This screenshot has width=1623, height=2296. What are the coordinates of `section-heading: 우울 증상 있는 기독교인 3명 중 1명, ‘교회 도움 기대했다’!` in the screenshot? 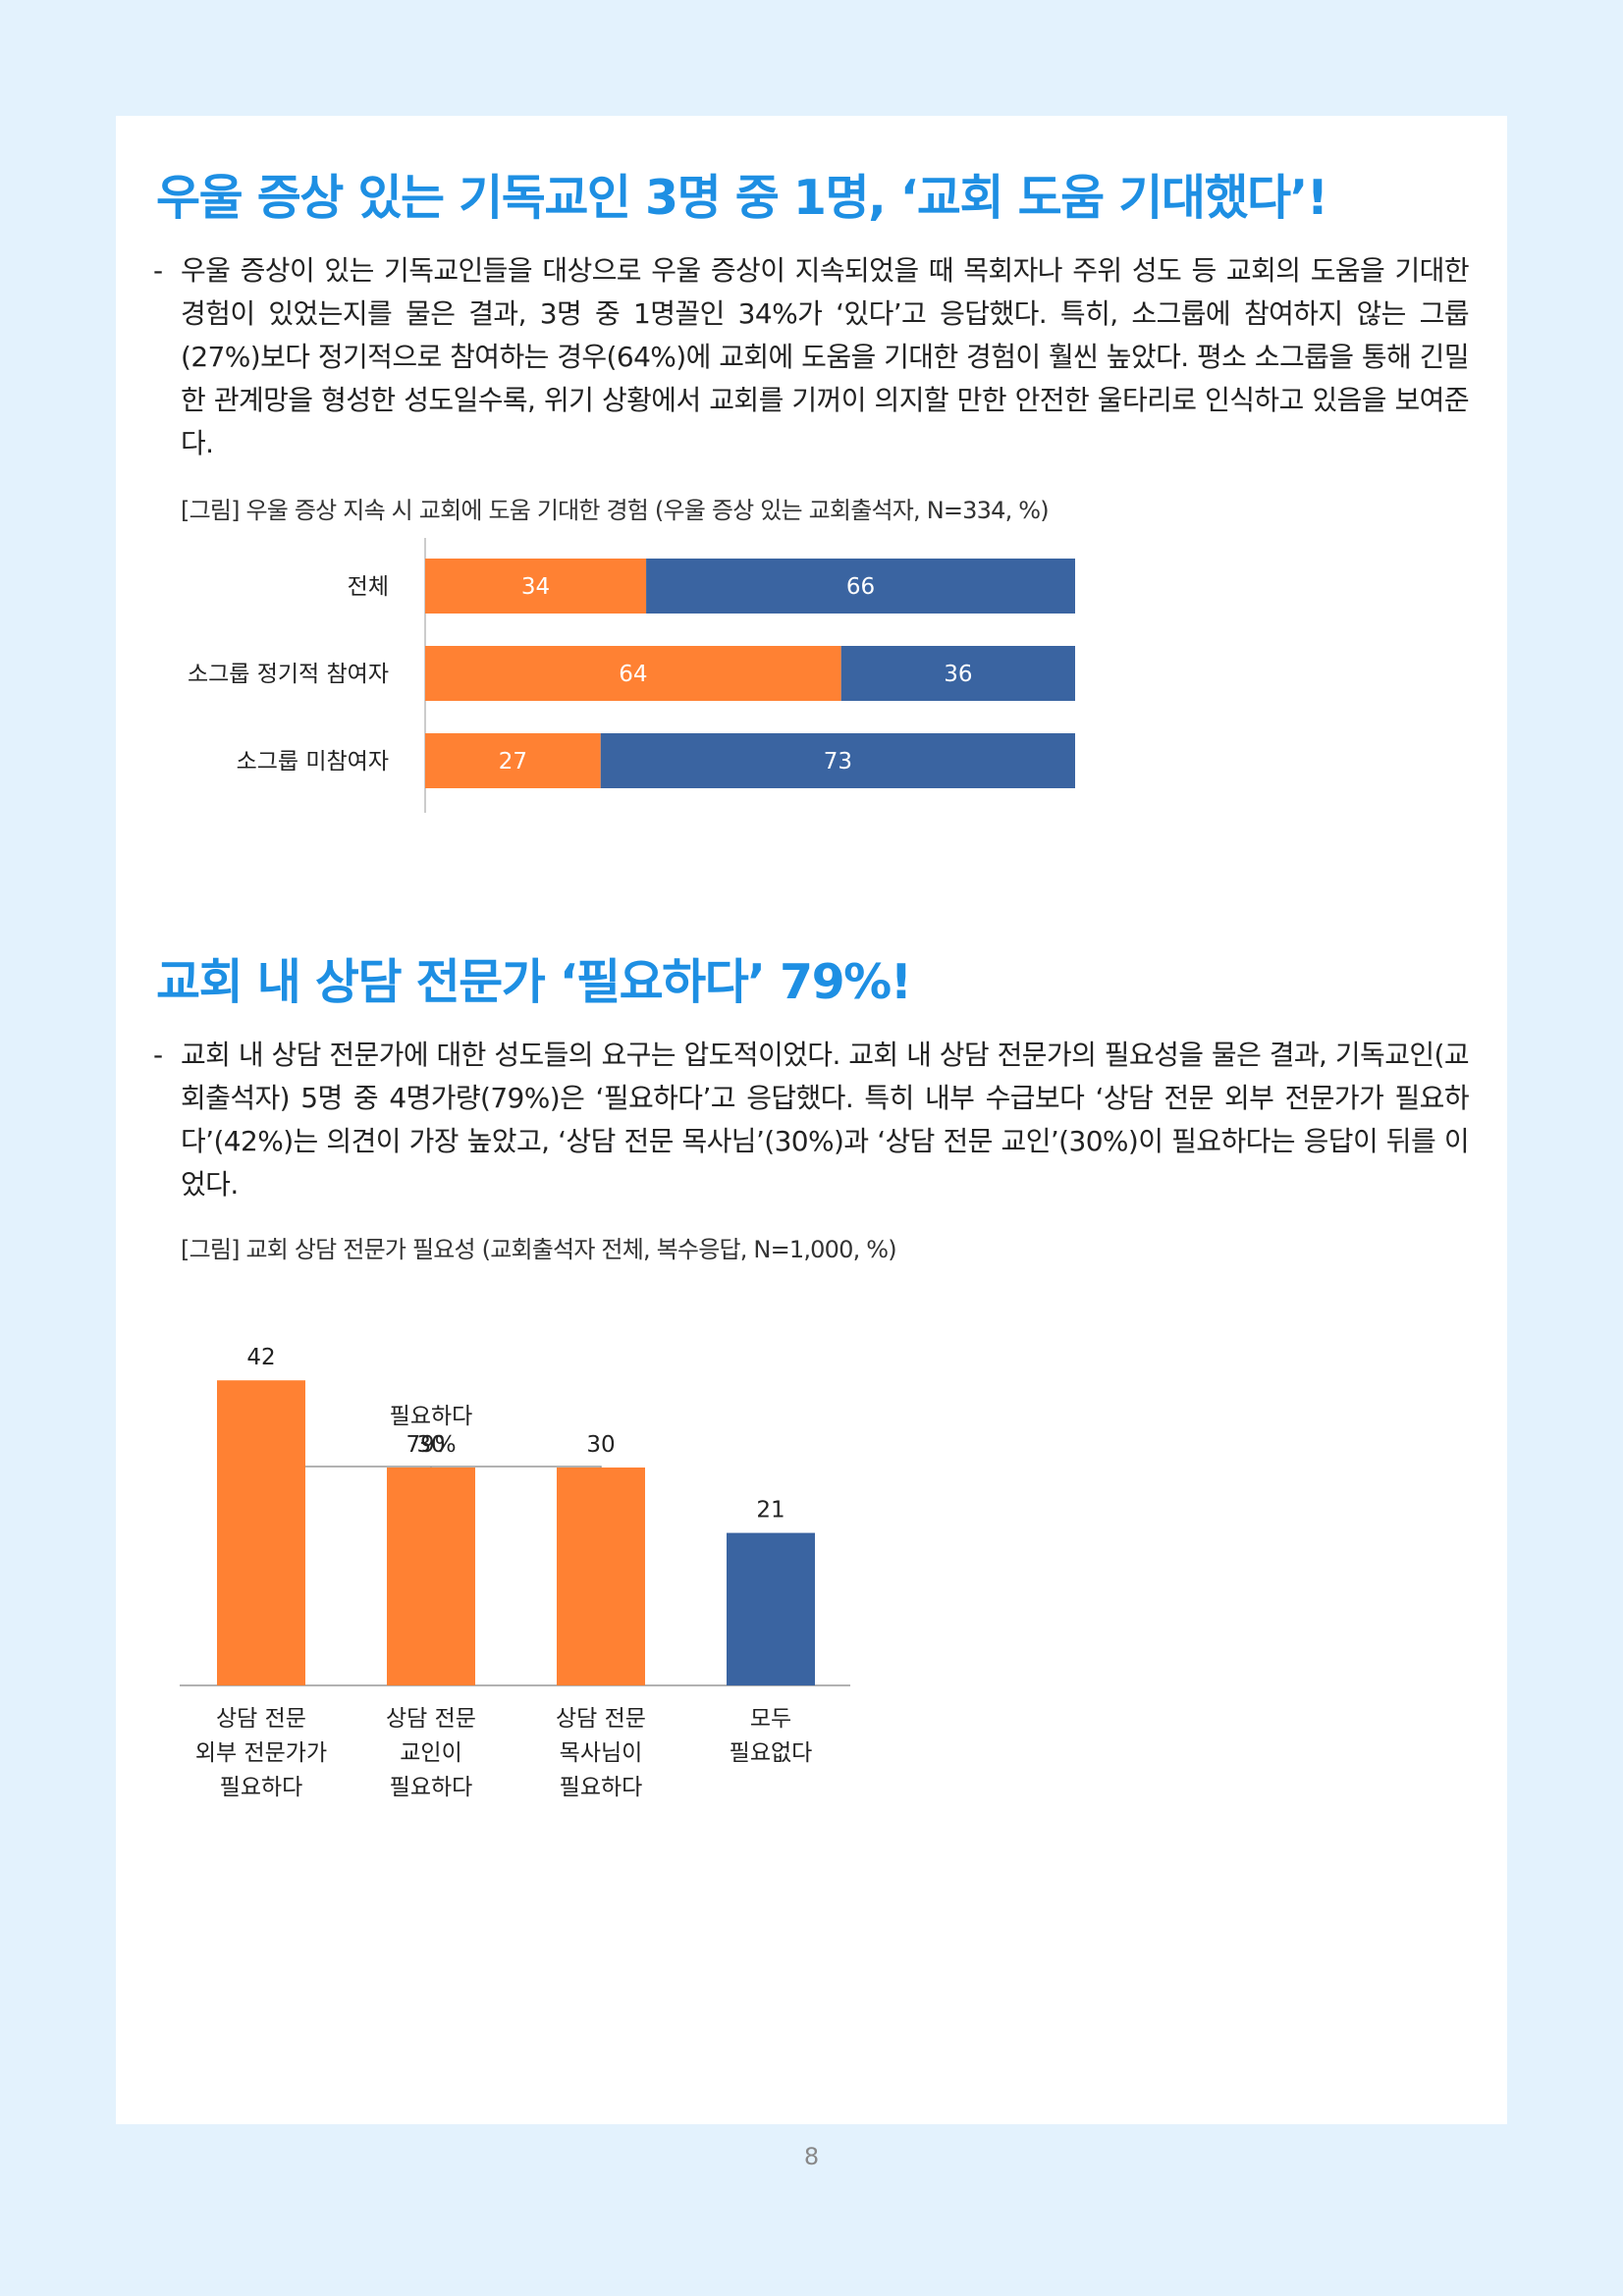 It's located at (742, 198).